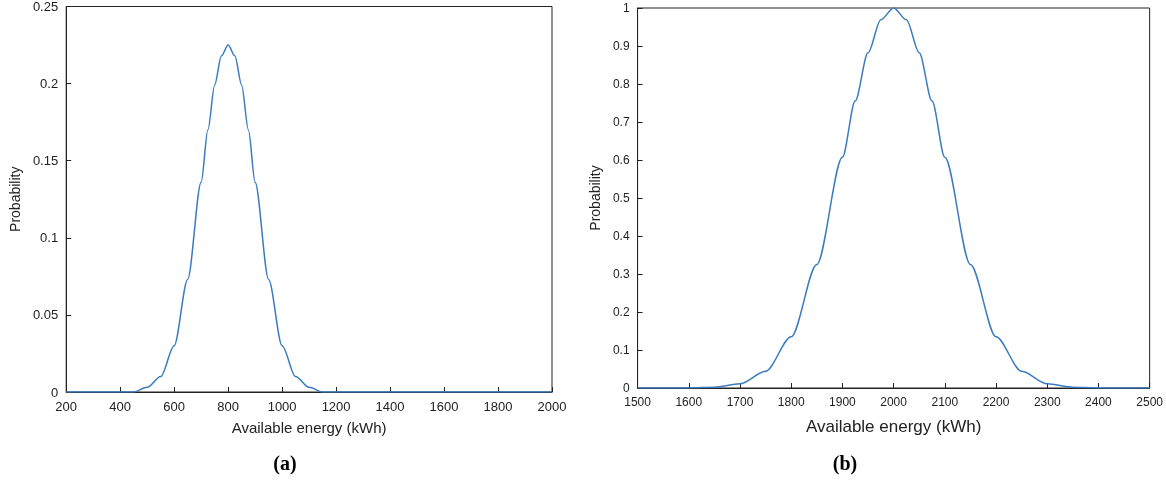 Image resolution: width=1166 pixels, height=502 pixels. Describe the element at coordinates (621, 274) in the screenshot. I see `y-tick-label: 0.3` at that location.